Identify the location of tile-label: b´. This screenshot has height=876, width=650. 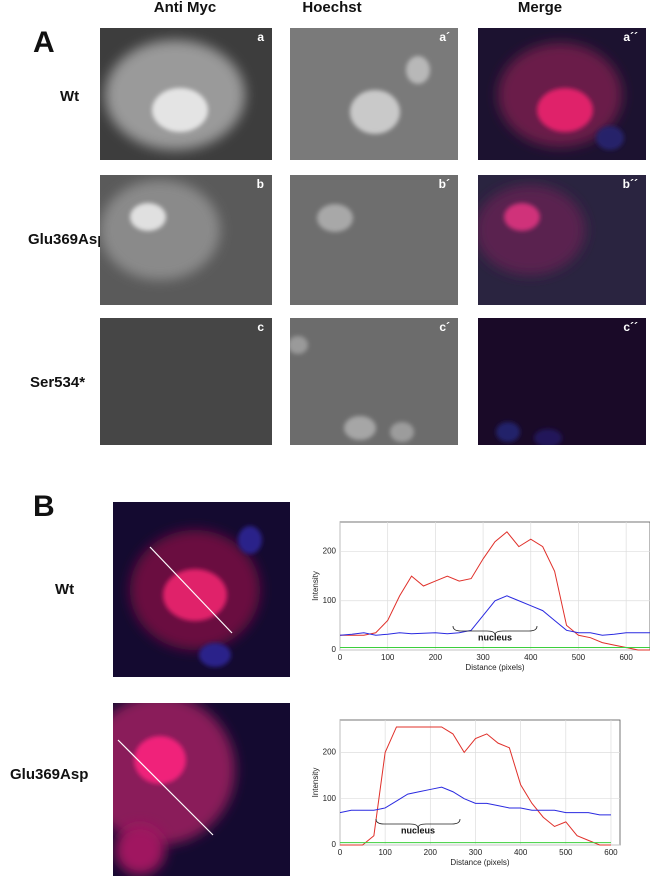
(444, 184).